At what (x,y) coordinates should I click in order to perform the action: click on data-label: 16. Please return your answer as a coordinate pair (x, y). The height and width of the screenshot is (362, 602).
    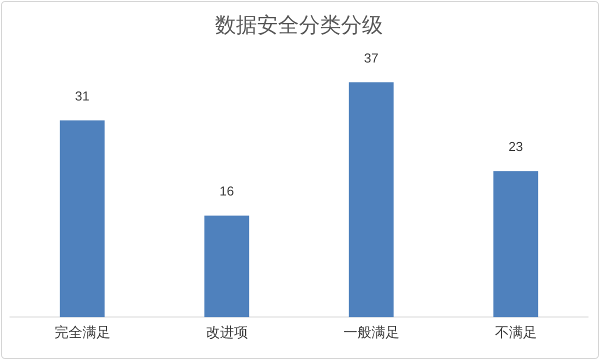
    Looking at the image, I should click on (227, 191).